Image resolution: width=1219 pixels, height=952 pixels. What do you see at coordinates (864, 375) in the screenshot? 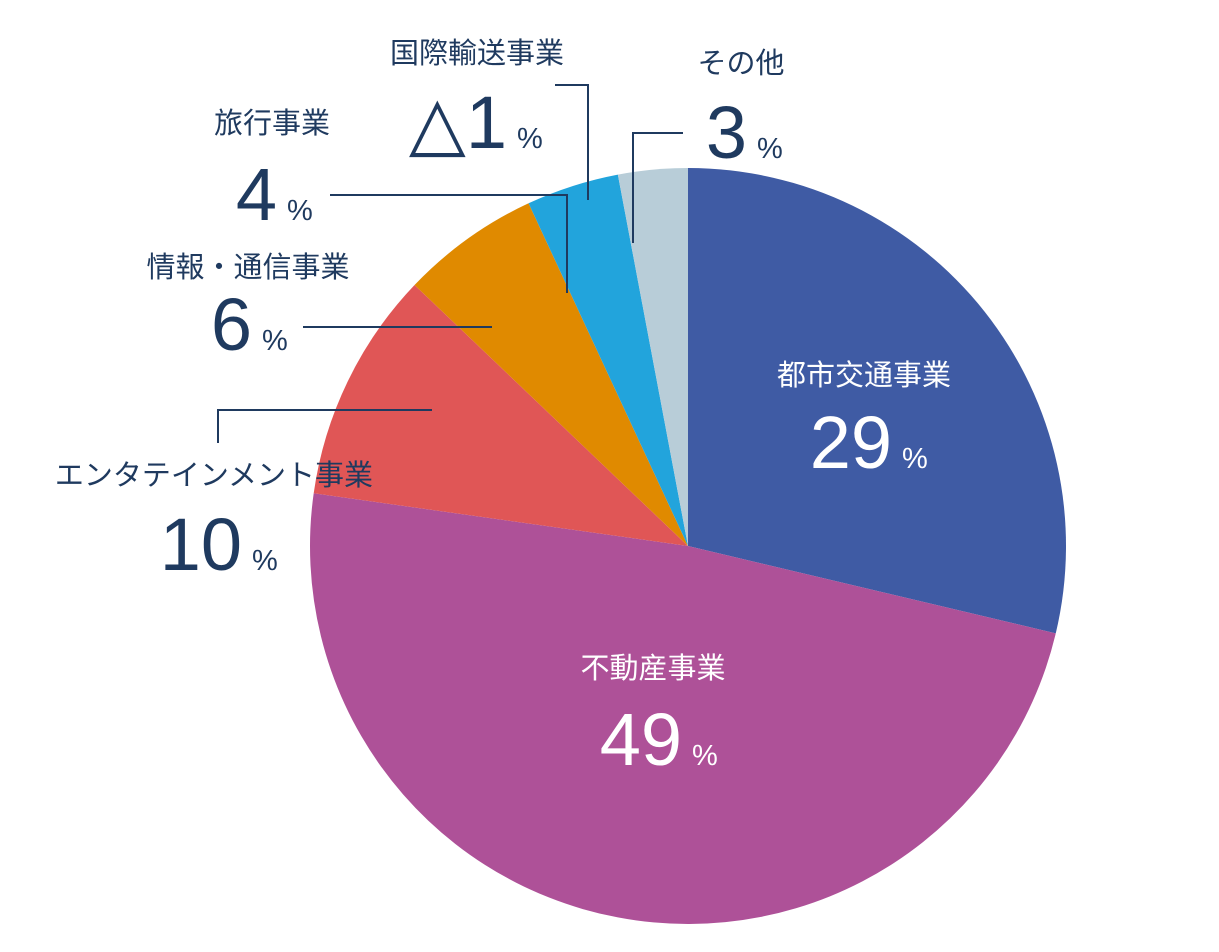
I see `category-label: 都市交通事業` at bounding box center [864, 375].